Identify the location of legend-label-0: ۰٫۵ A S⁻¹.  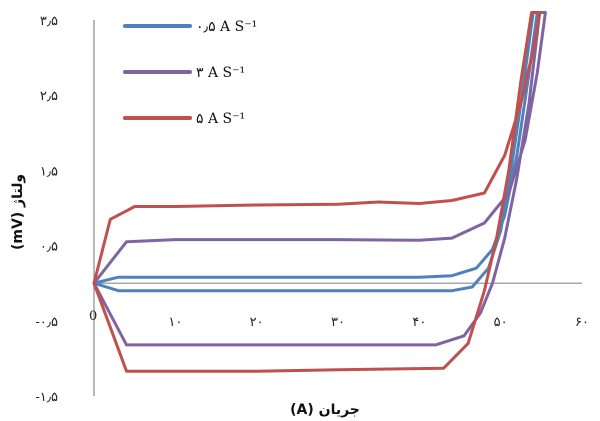
(226, 27).